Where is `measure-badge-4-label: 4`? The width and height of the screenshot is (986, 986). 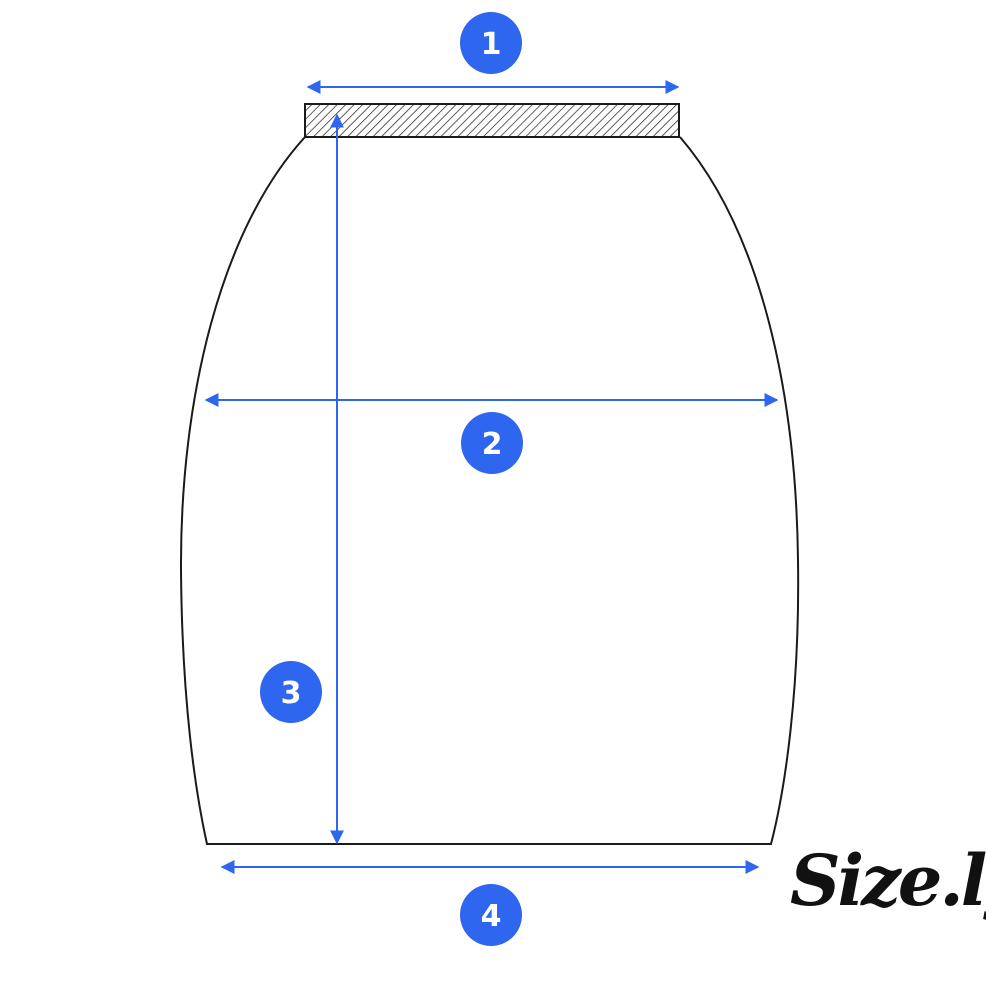
measure-badge-4-label: 4 is located at coordinates (491, 916).